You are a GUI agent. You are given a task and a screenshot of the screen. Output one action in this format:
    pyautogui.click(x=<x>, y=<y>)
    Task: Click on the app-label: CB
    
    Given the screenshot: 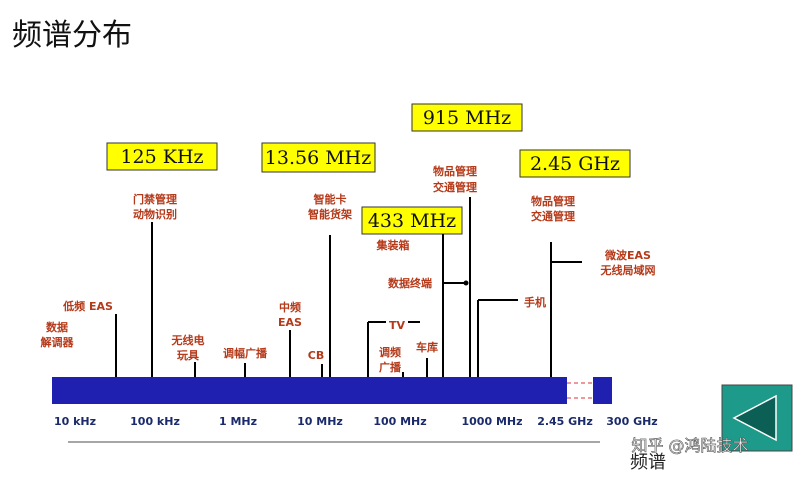 What is the action you would take?
    pyautogui.click(x=316, y=355)
    